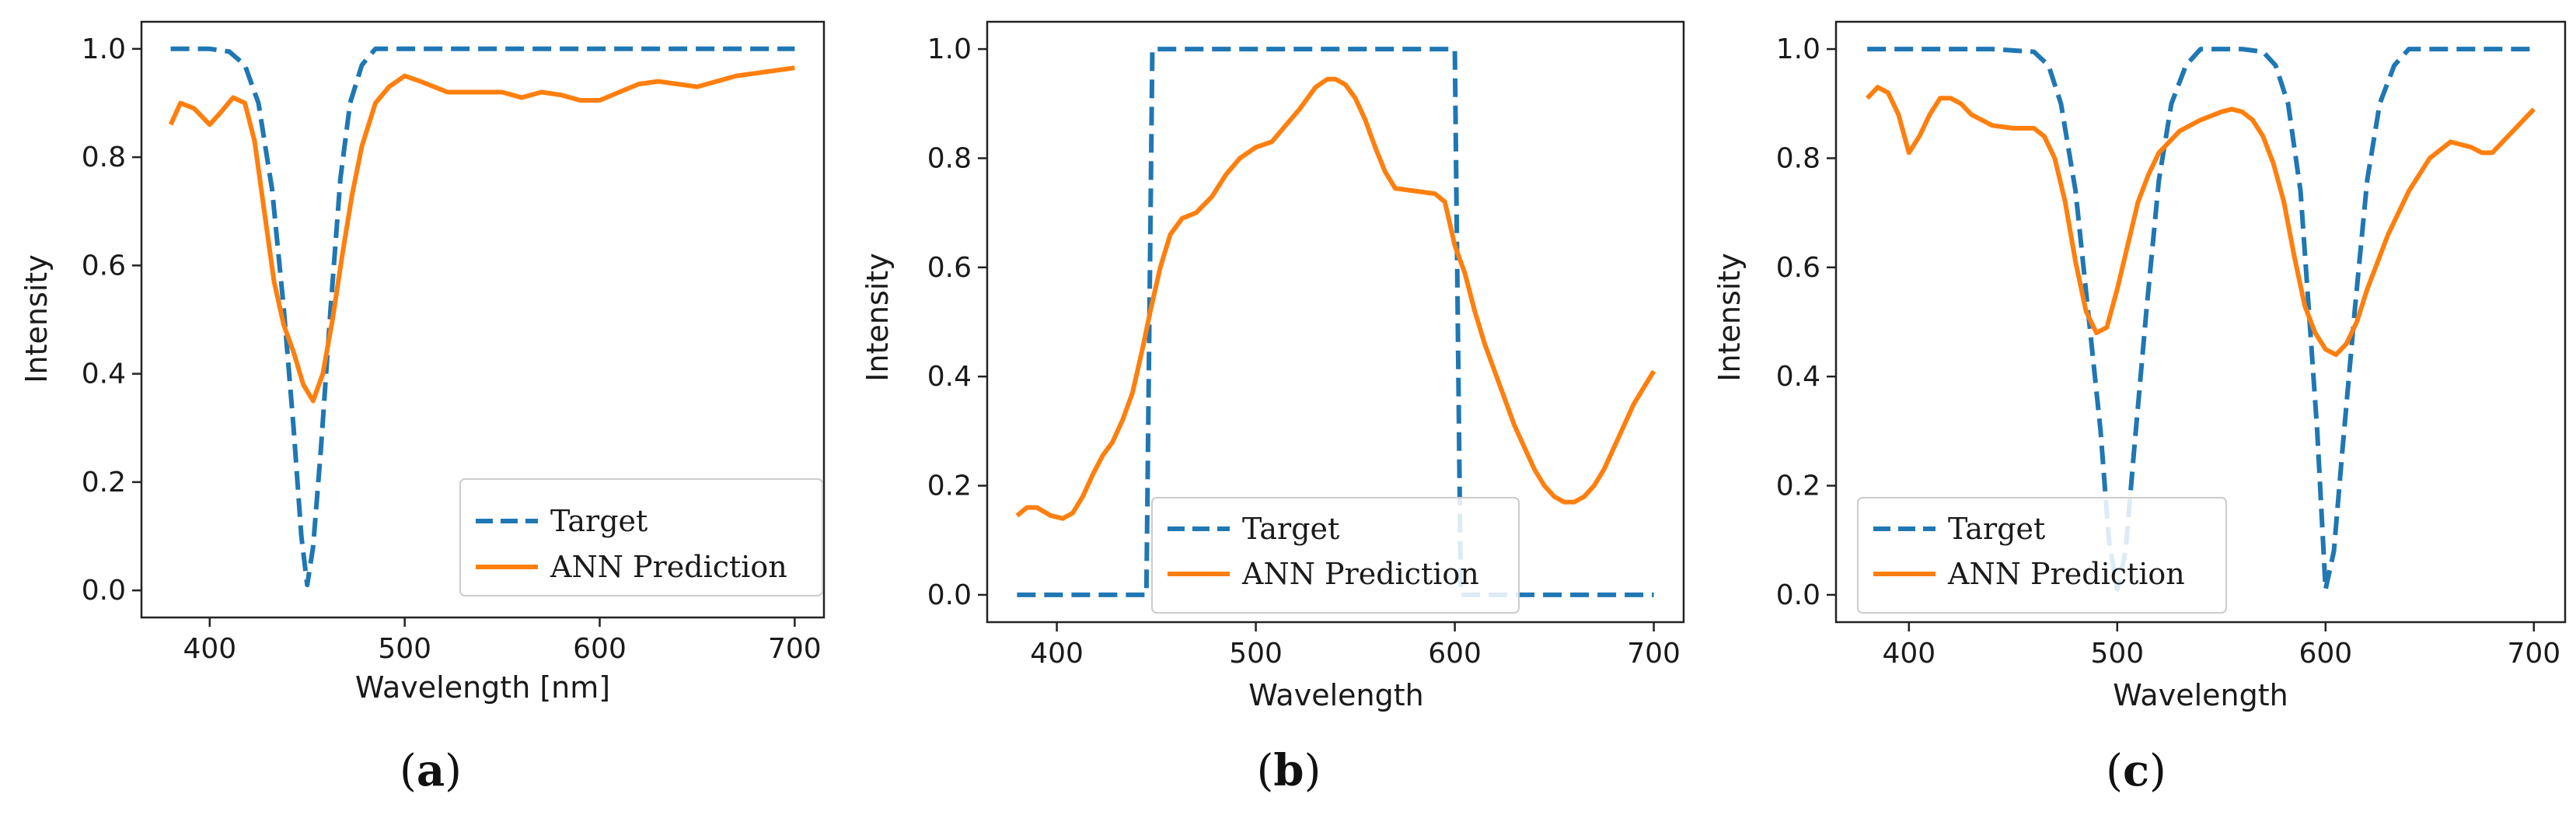 This screenshot has width=2576, height=829. I want to click on panel-c-legend-frame, so click(2042, 555).